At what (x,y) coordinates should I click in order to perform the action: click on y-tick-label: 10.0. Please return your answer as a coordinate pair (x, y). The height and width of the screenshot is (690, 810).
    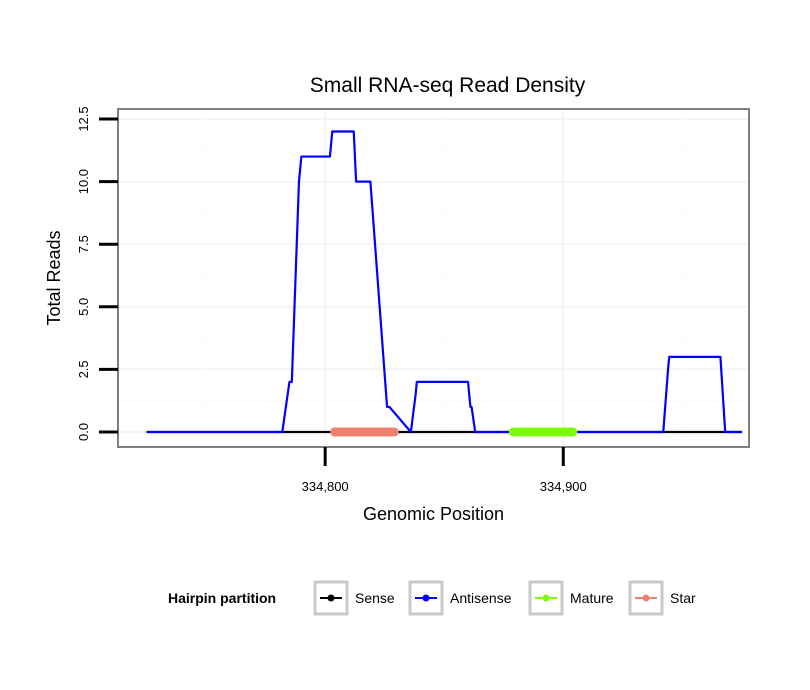
    Looking at the image, I should click on (83, 181).